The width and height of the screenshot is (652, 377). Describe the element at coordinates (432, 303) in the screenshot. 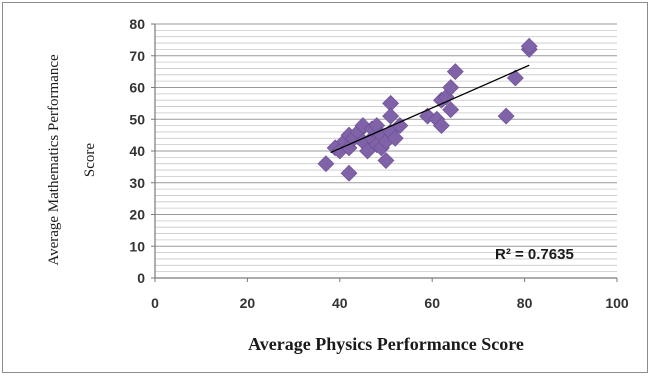

I see `x-tick-label: 60` at that location.